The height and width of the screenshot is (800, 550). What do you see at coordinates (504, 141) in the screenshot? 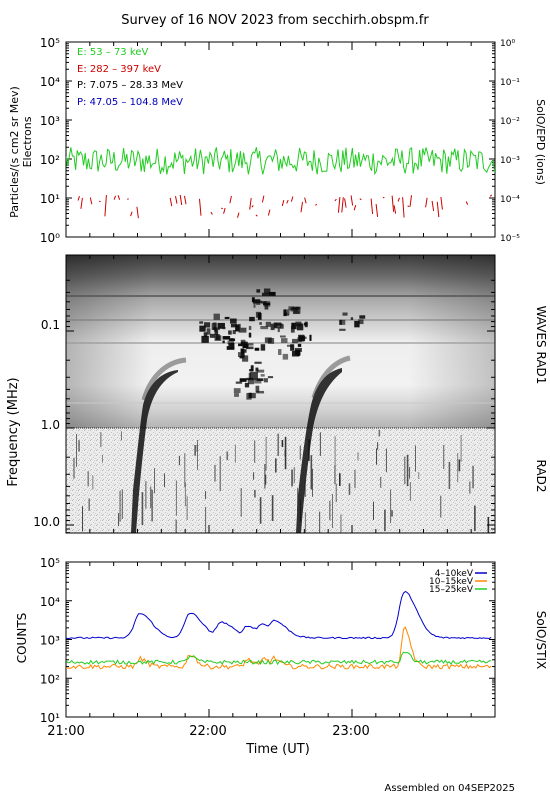
I see `epd-right-axis: 10⁻⁵ 10⁻⁴ 10⁻³ 10⁻² 10⁻¹ 10⁰` at bounding box center [504, 141].